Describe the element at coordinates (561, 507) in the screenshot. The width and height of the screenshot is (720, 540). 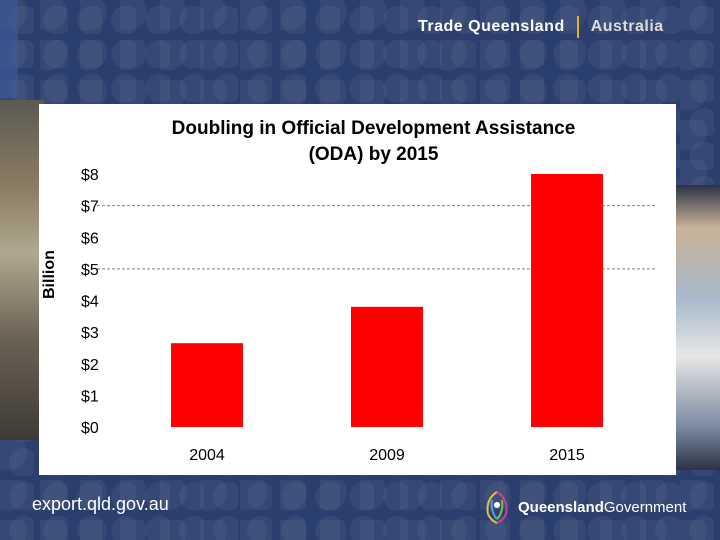
I see `government-name-bold: Queensland` at that location.